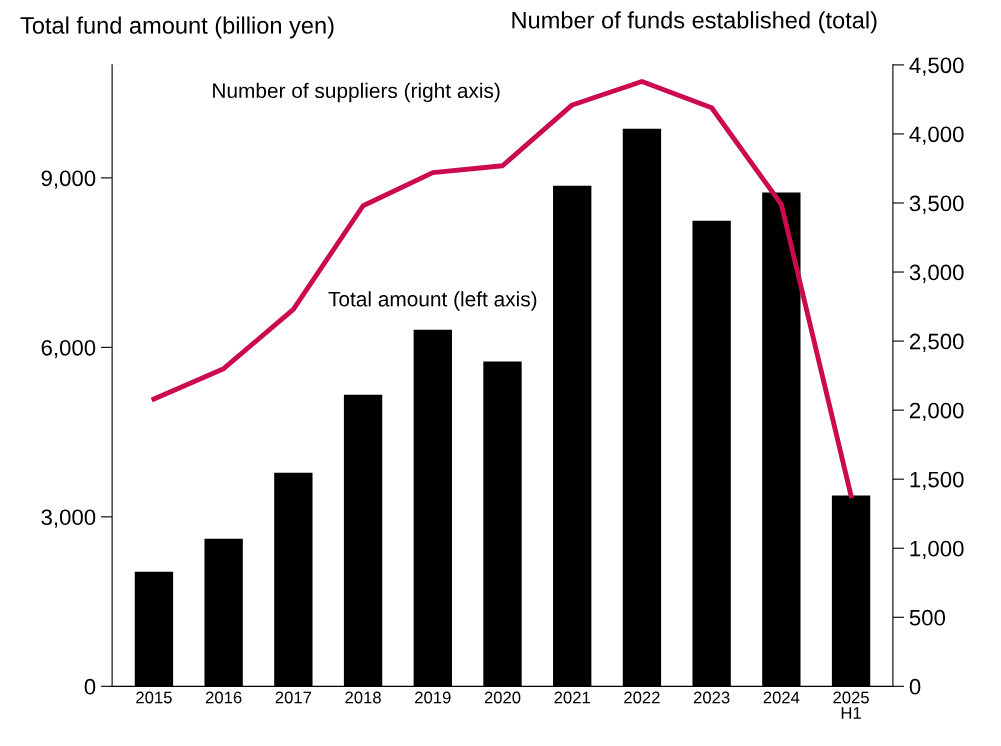 This screenshot has width=1001, height=746. Describe the element at coordinates (363, 697) in the screenshot. I see `x-tick-label: 2018` at that location.